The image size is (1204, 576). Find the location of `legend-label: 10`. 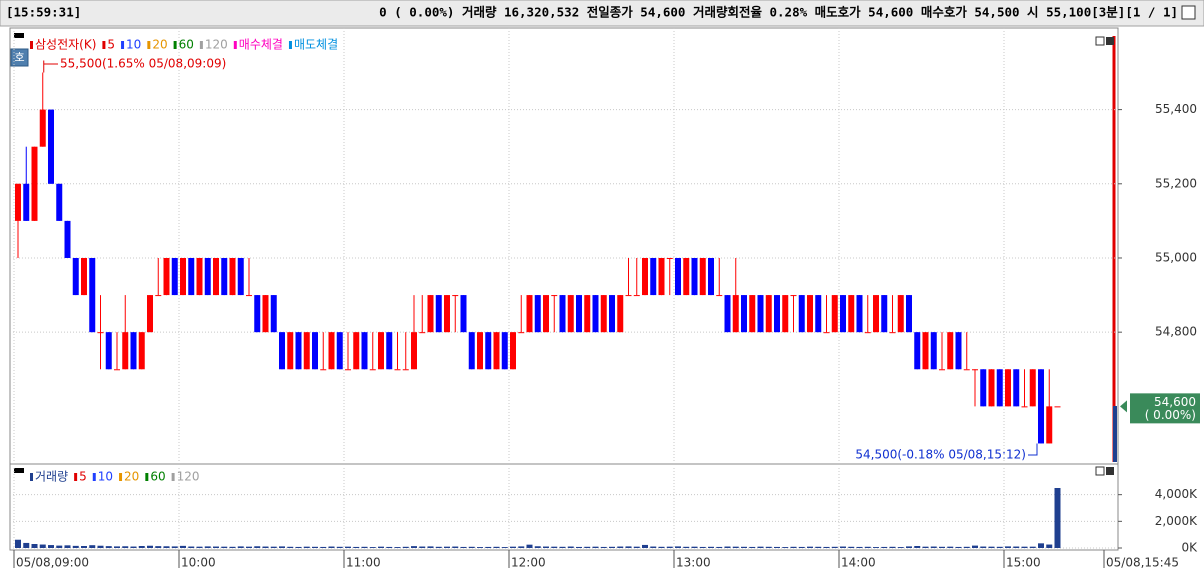

legend-label: 10 is located at coordinates (133, 45).